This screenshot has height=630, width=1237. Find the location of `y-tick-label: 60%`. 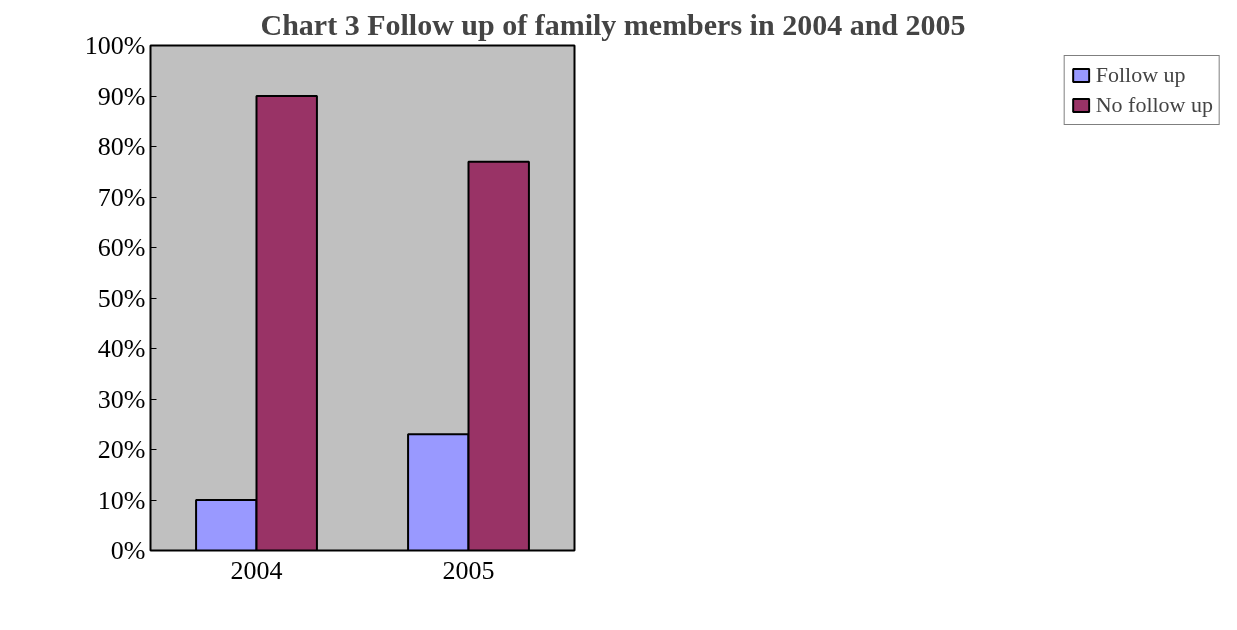

y-tick-label: 60% is located at coordinates (121, 247).